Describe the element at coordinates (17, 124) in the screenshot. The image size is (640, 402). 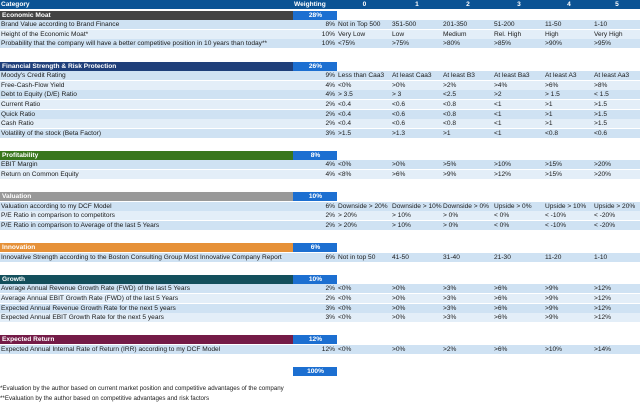
I see `criterion-label: Cash Ratio` at that location.